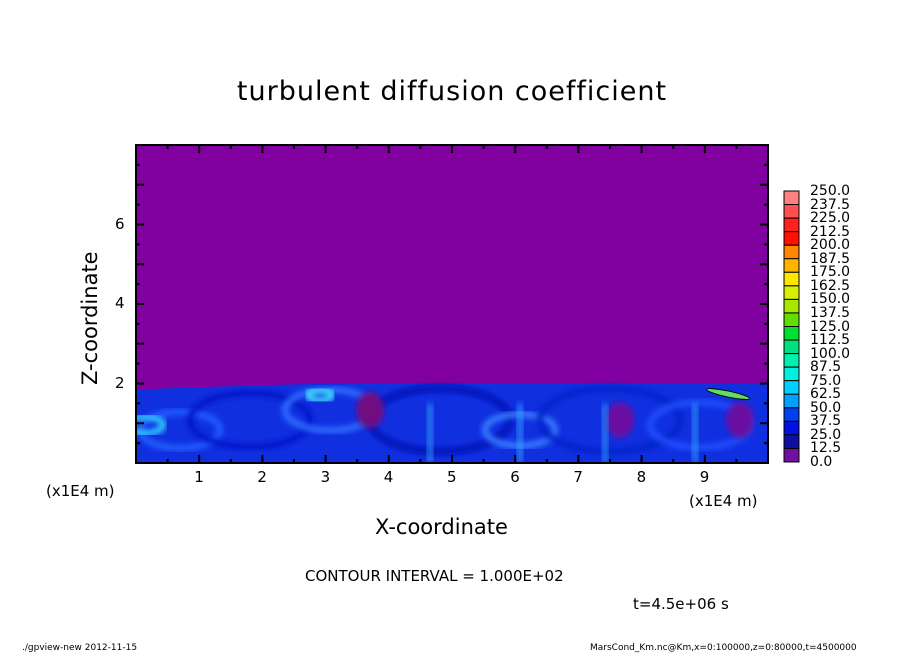 Image resolution: width=904 pixels, height=654 pixels. Describe the element at coordinates (830, 245) in the screenshot. I see `colorbar-label: 200.0` at that location.